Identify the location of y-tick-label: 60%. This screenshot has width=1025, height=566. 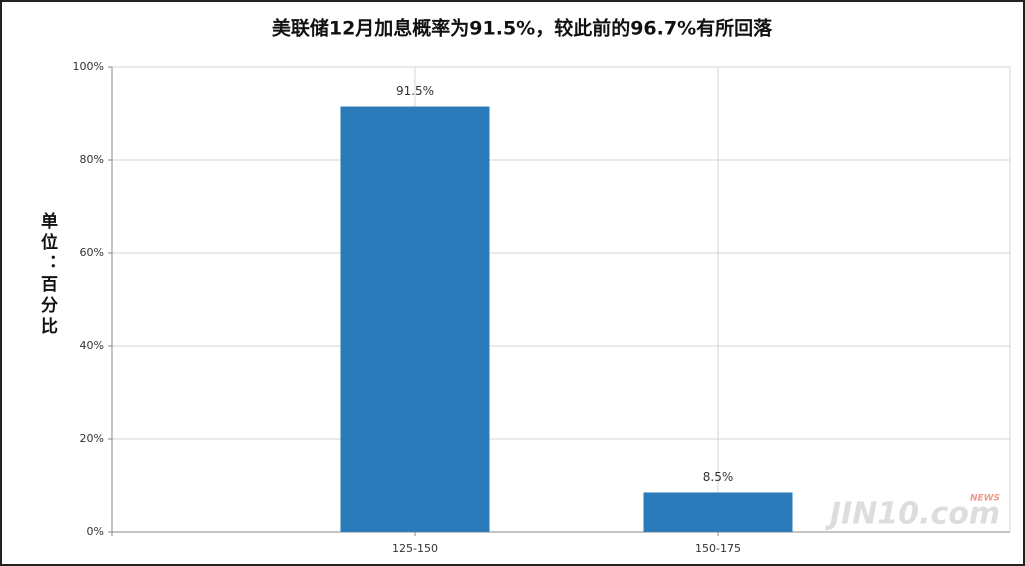
(92, 252).